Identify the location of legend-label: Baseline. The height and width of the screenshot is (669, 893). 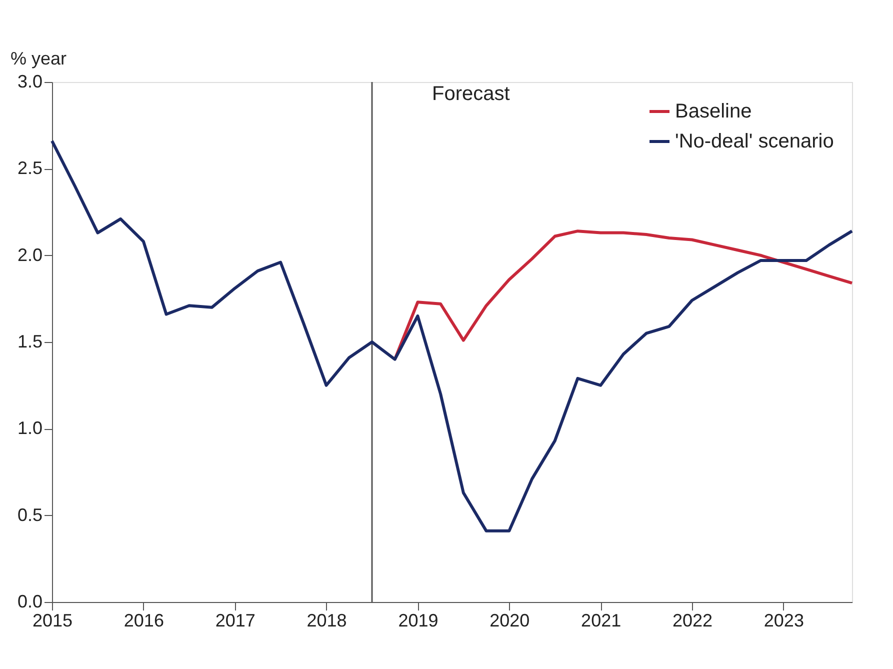
(713, 111).